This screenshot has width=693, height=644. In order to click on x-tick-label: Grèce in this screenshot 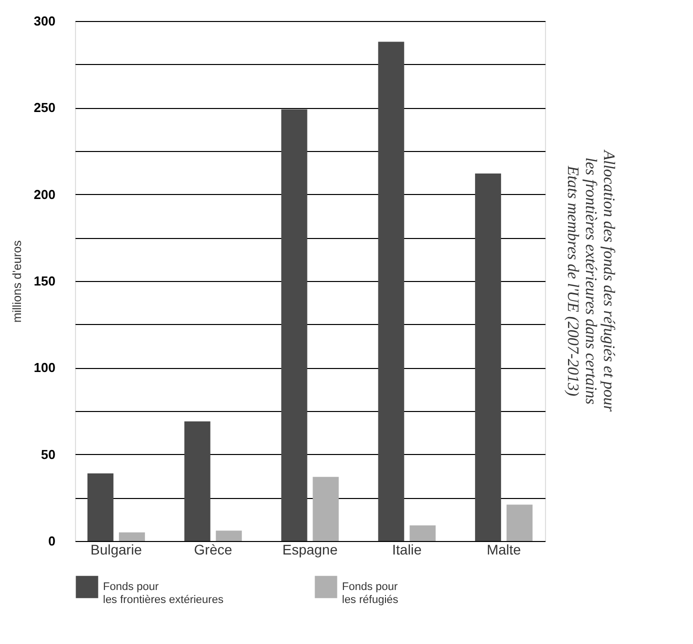, I will do `click(213, 550)`.